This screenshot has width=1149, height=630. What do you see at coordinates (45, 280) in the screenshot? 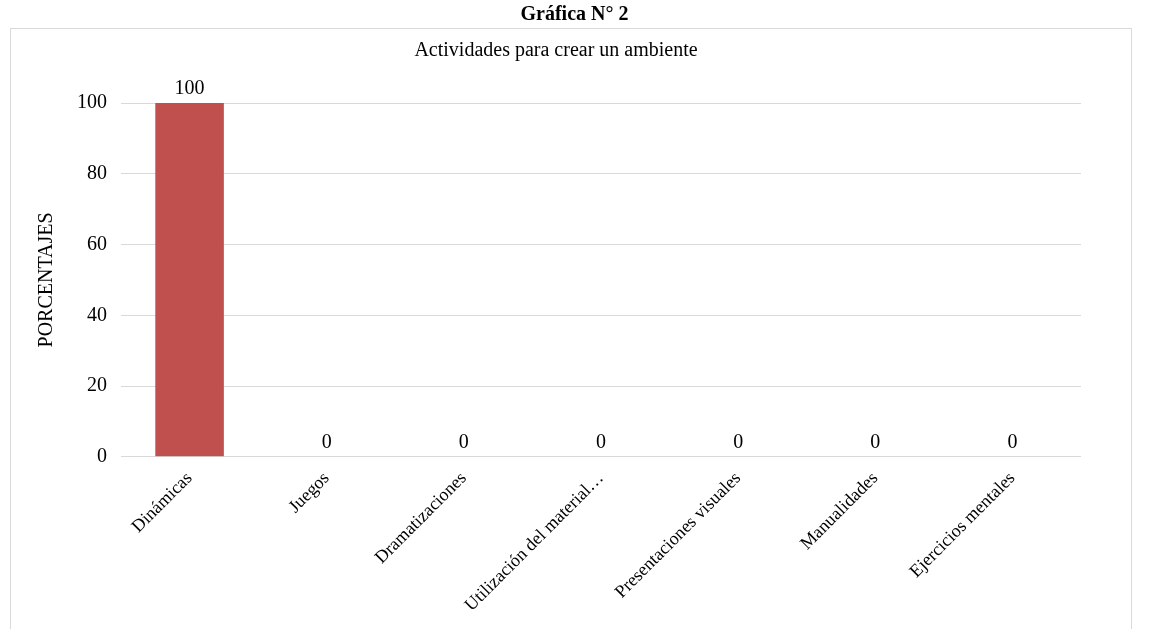
I see `y-axis-title: PORCENTAJES` at bounding box center [45, 280].